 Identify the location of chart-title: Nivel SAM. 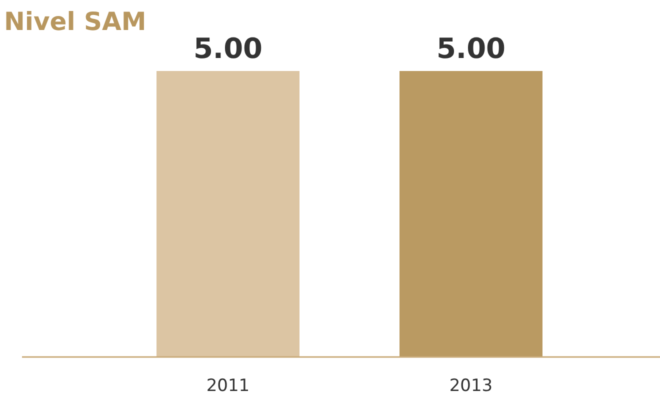
(75, 21).